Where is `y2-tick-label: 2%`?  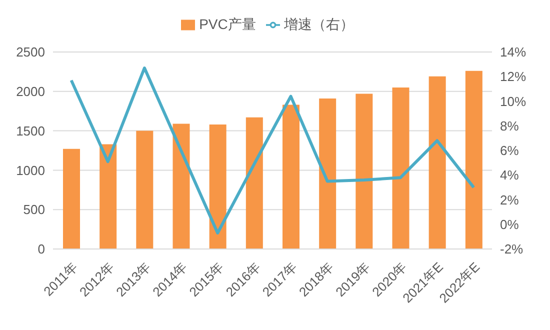 y2-tick-label: 2% is located at coordinates (510, 200).